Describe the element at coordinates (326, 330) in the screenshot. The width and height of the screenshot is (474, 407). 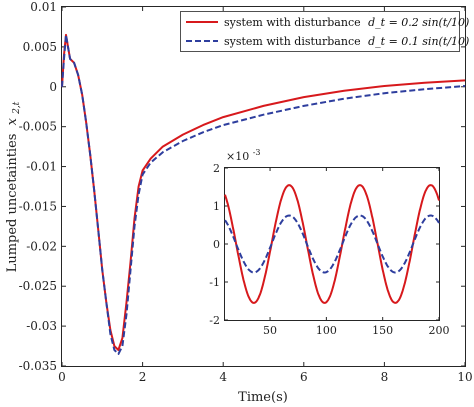
I see `inset-x-tick-label: 100` at that location.